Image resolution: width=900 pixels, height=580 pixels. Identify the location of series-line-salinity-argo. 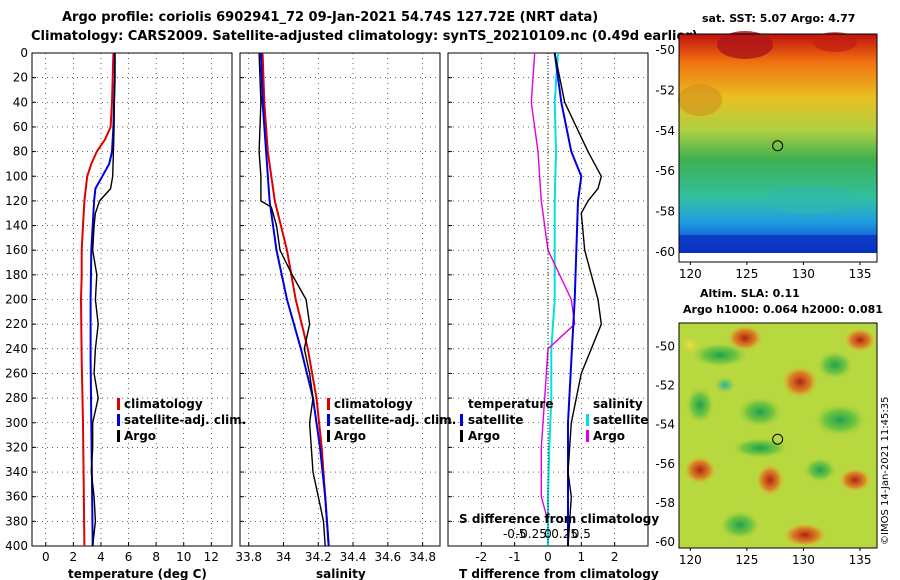
(553, 287).